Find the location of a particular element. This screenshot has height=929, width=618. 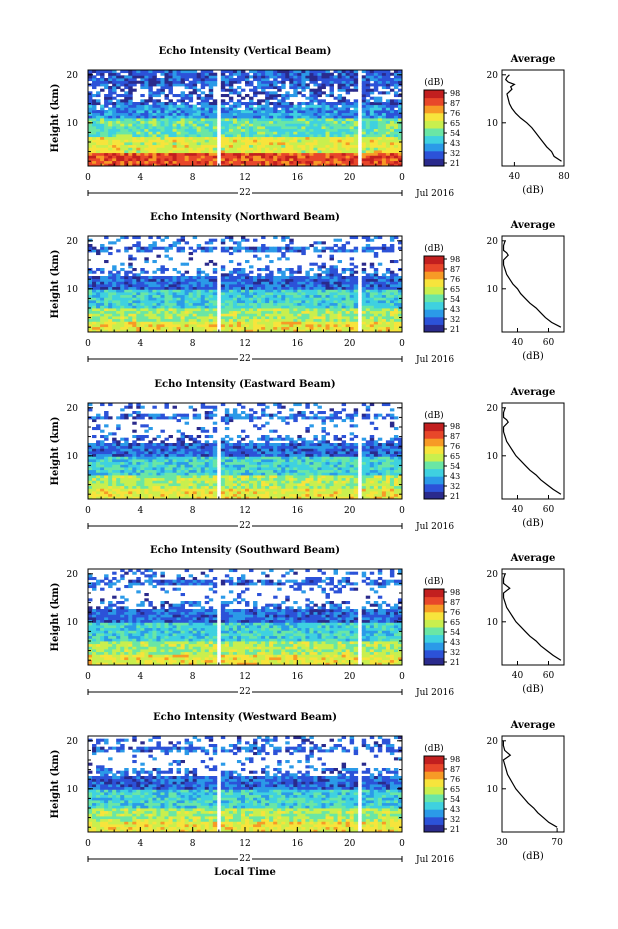

x-tick-label: 8 is located at coordinates (193, 178).